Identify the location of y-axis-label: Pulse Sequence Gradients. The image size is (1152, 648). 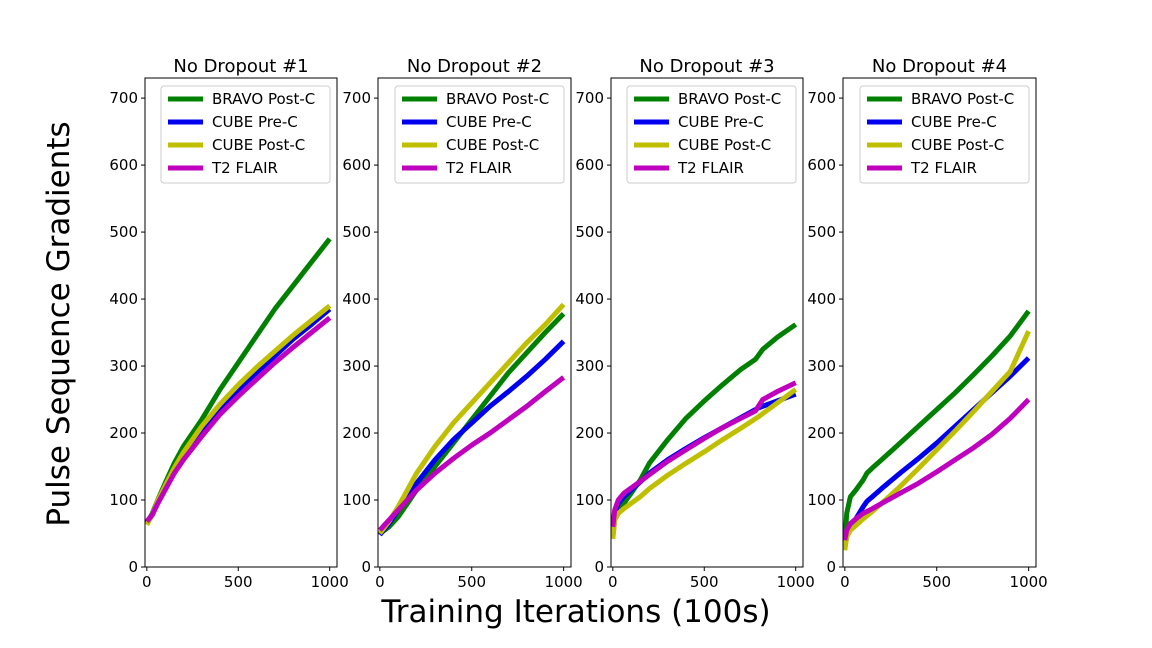
(59, 323).